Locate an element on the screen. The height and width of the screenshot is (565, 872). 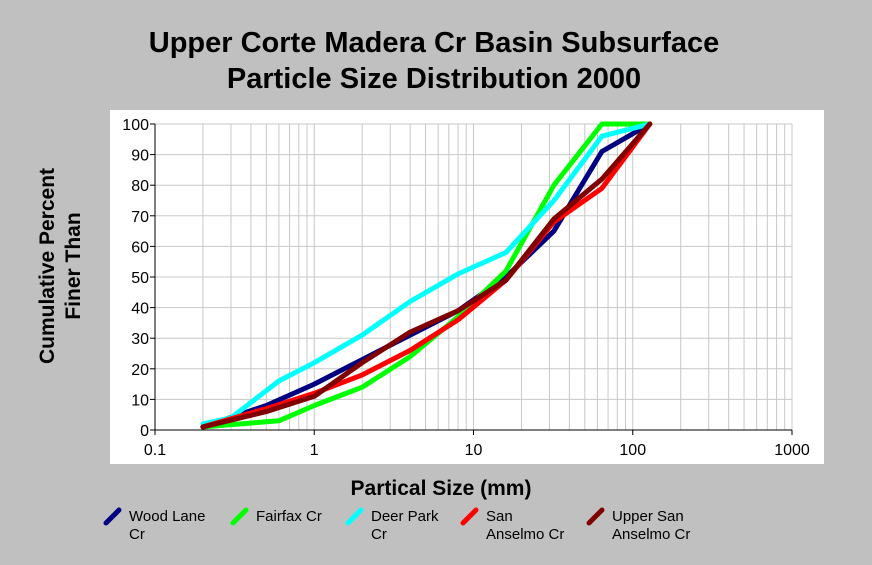
y-tick-label: 80 is located at coordinates (140, 186).